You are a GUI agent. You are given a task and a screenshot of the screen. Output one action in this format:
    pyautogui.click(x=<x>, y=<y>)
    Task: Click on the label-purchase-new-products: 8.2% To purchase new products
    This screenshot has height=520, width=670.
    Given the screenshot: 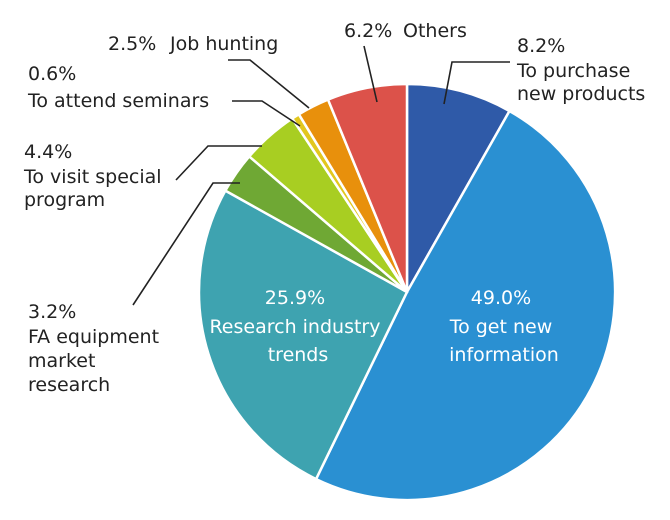 What is the action you would take?
    pyautogui.click(x=580, y=70)
    